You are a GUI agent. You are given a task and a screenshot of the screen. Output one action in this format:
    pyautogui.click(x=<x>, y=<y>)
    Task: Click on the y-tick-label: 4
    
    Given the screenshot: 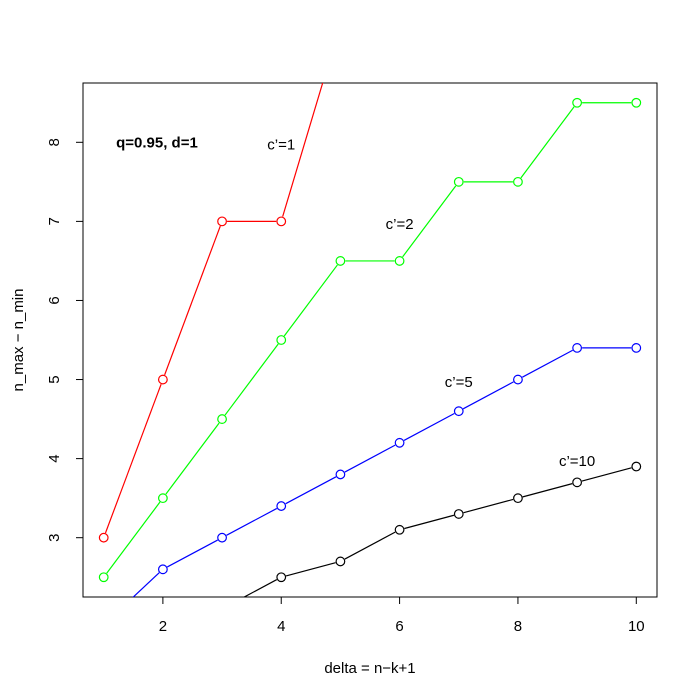 What is the action you would take?
    pyautogui.click(x=54, y=458)
    